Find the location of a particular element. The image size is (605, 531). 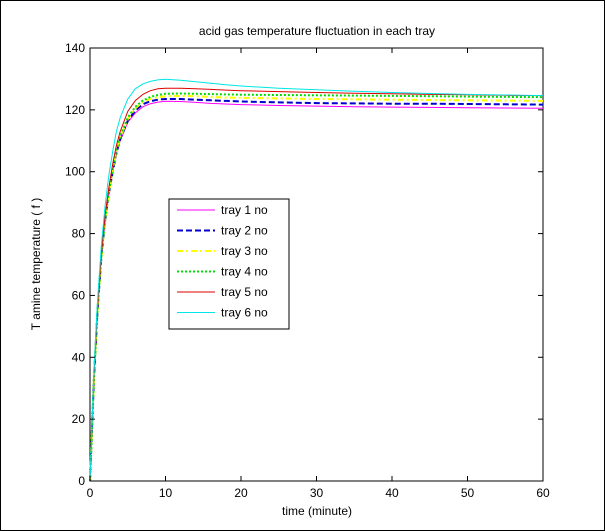

legend-label-6: tray 6 no is located at coordinates (244, 313).